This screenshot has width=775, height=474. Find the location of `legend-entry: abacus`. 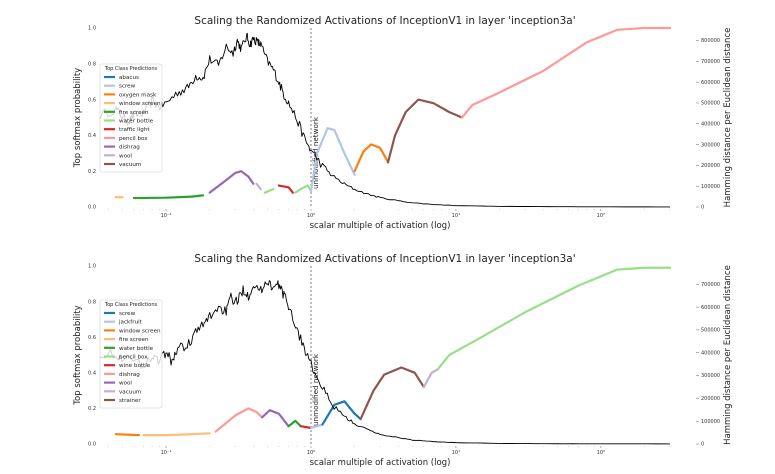

legend-entry: abacus is located at coordinates (129, 78).